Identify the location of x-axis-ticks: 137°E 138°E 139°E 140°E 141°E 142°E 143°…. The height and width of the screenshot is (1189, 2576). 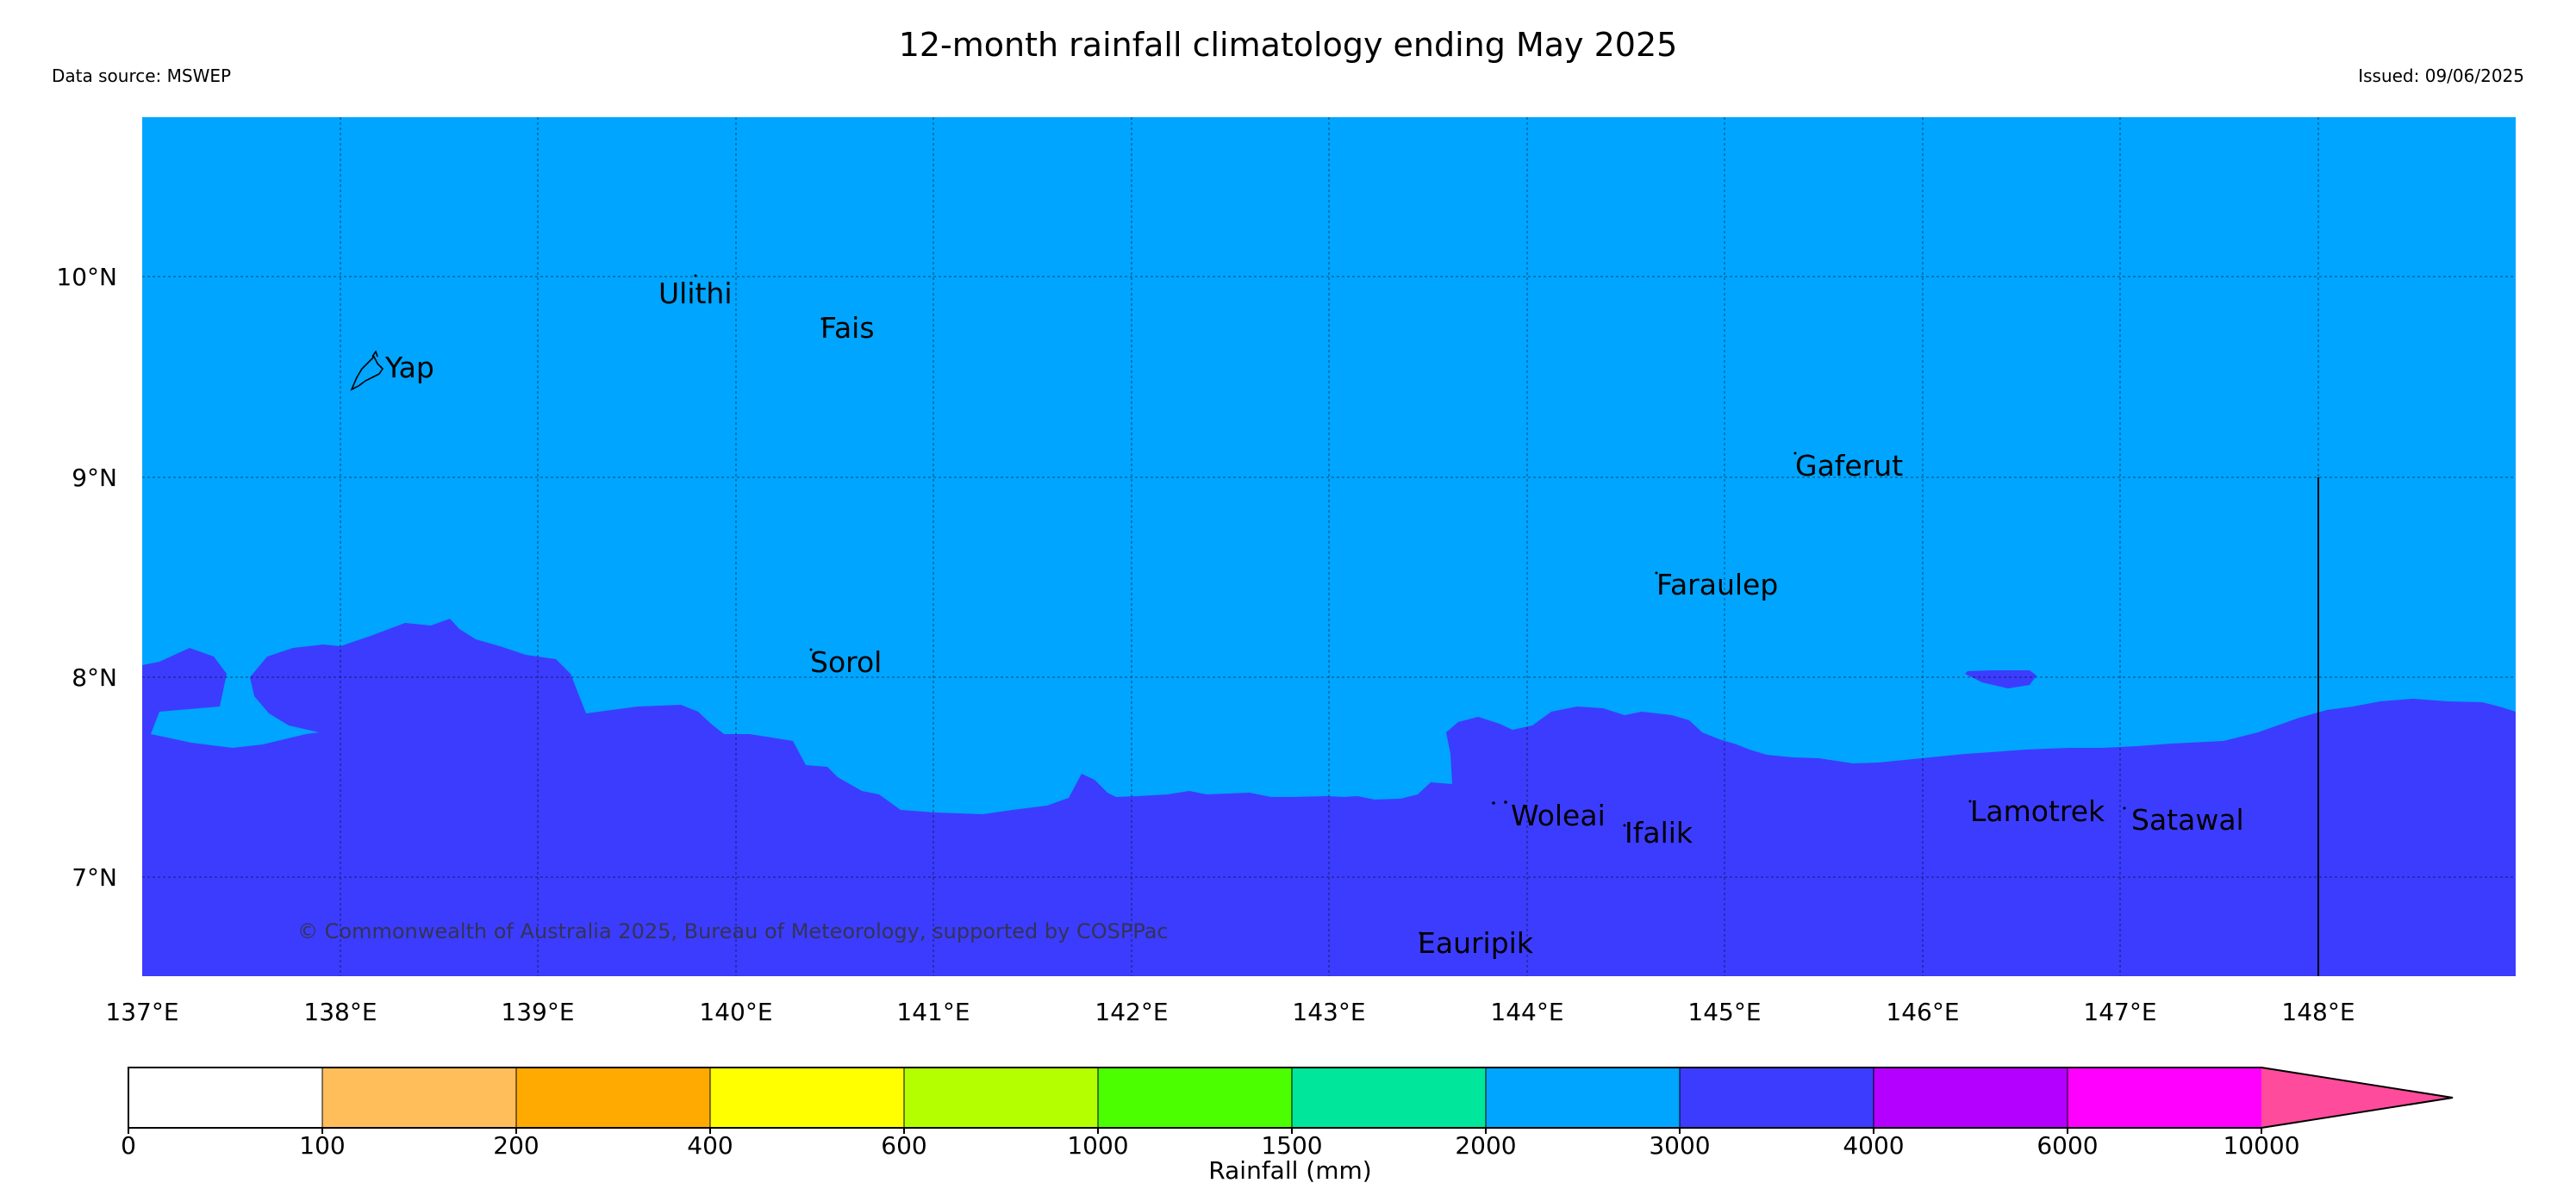
(1230, 1012).